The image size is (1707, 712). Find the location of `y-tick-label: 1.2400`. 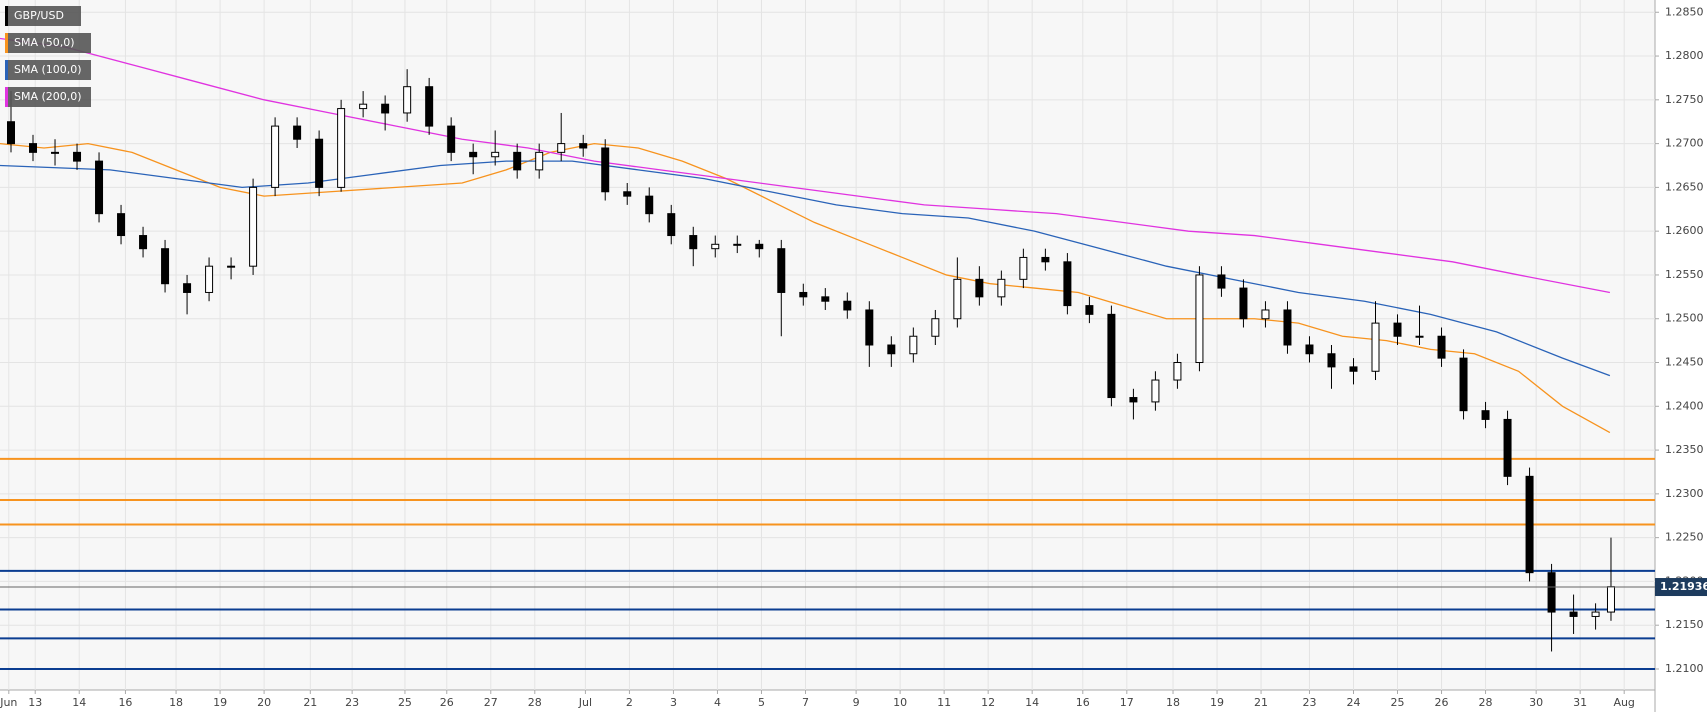

y-tick-label: 1.2400 is located at coordinates (1684, 405).